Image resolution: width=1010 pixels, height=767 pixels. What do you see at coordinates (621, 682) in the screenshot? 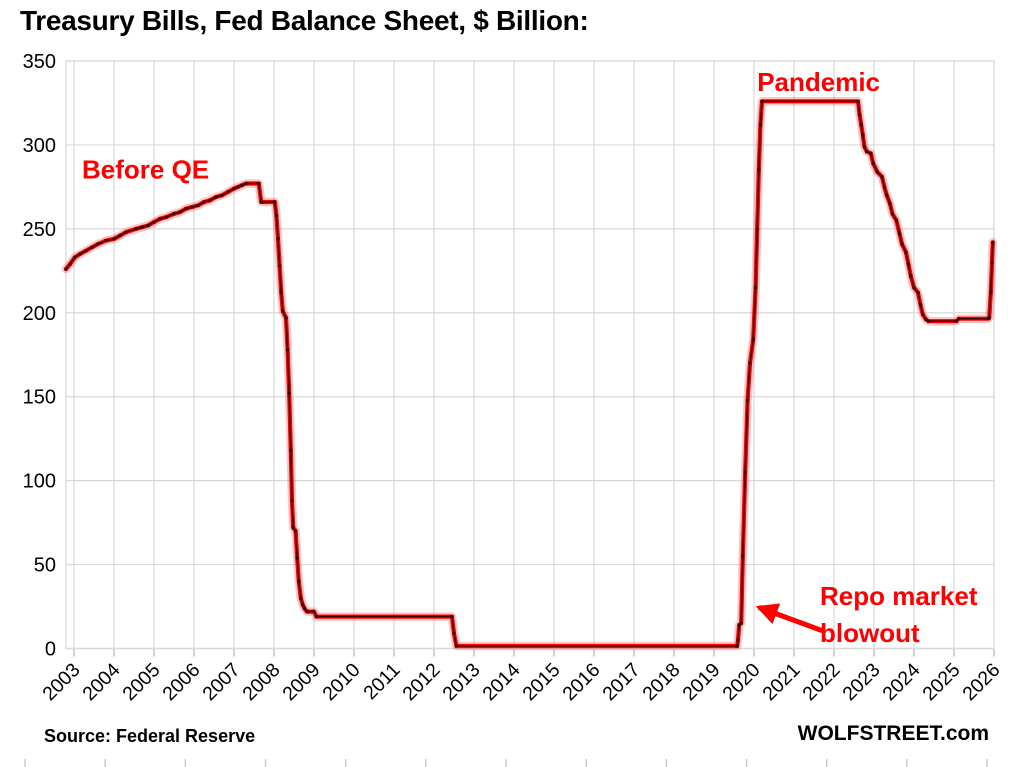
I see `x-tick-label: 2017` at bounding box center [621, 682].